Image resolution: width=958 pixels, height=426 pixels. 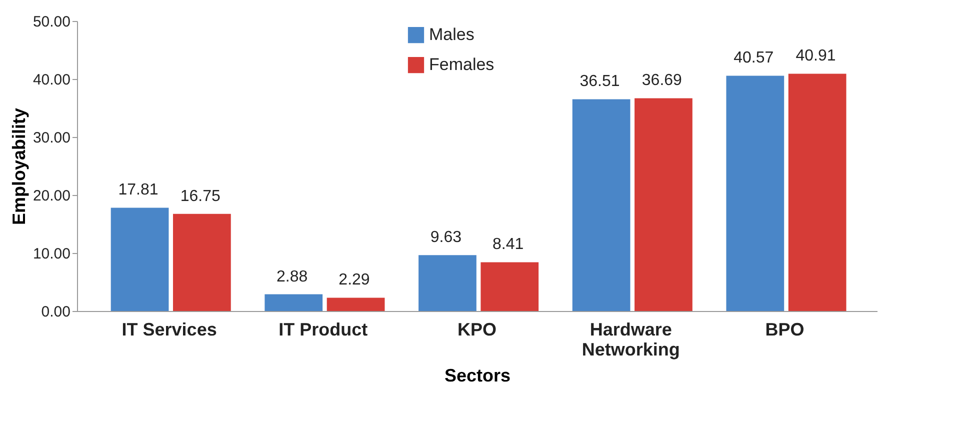 I want to click on data-label: 2.88, so click(x=292, y=277).